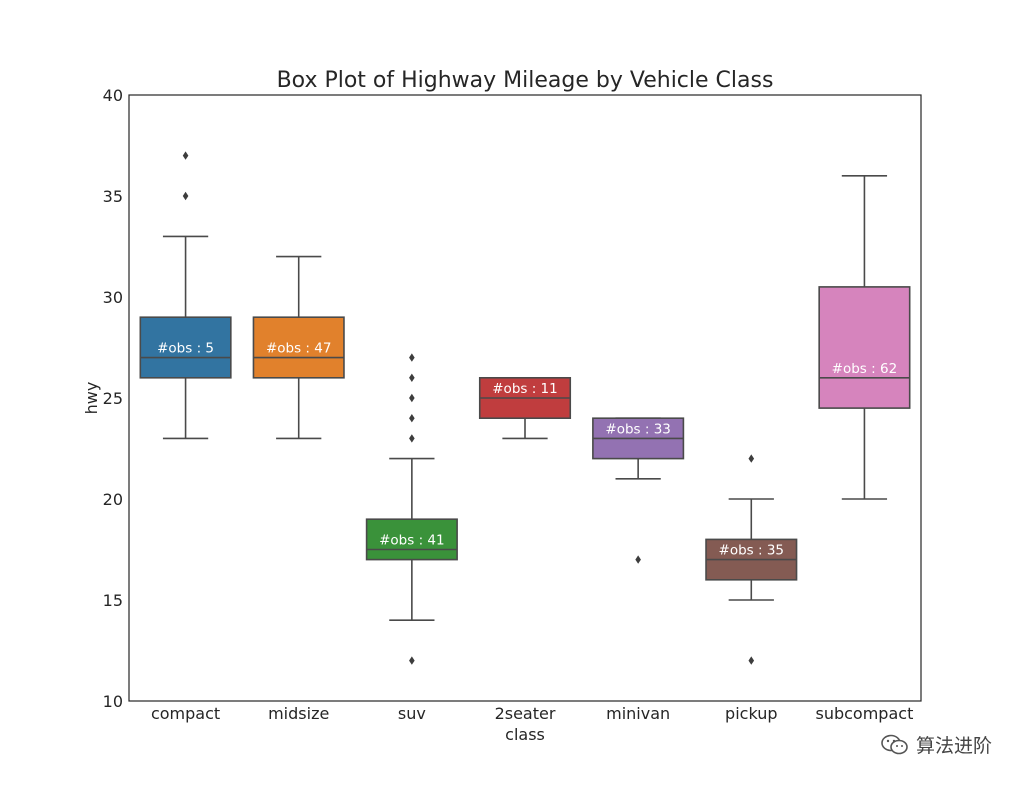  I want to click on y-tick-label: 10, so click(113, 701).